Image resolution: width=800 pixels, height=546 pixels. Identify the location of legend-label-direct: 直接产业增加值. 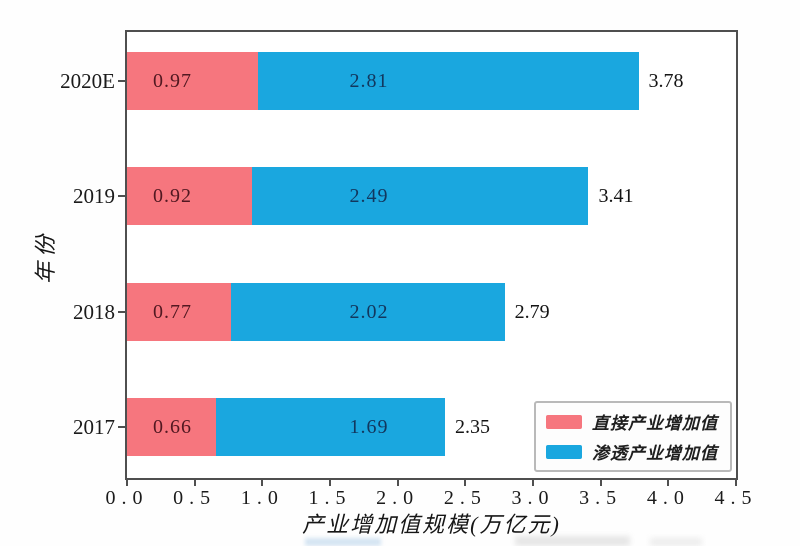
(655, 423).